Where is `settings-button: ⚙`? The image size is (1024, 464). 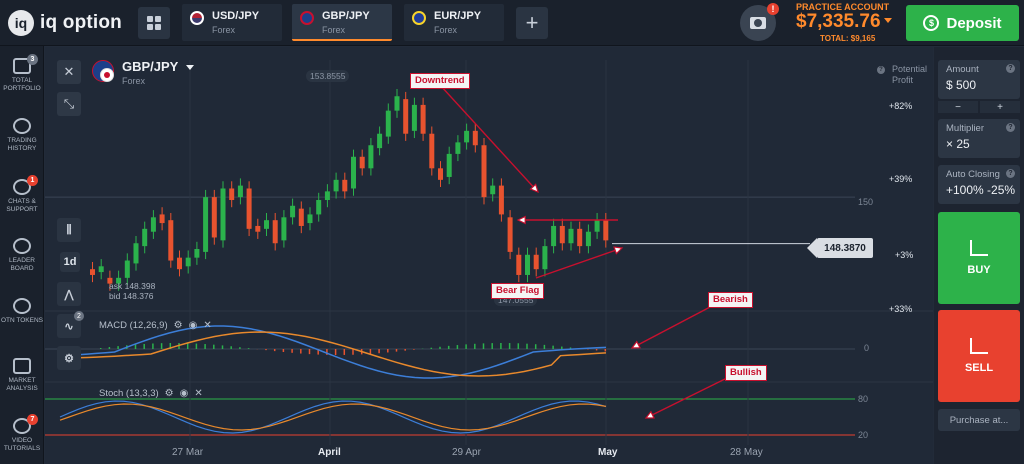
settings-button: ⚙ is located at coordinates (69, 358).